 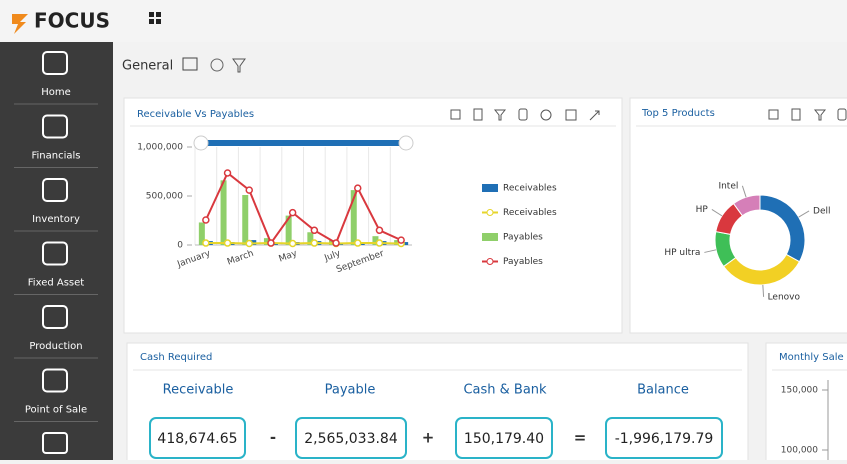 What do you see at coordinates (197, 439) in the screenshot?
I see `cash-value: 418,674.65` at bounding box center [197, 439].